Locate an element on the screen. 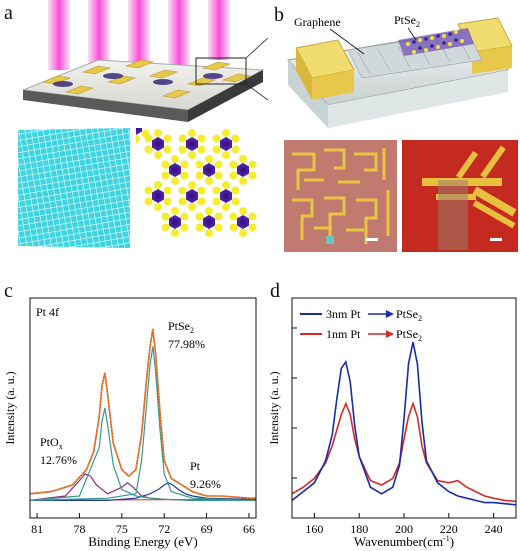  x-tick-label: 81 is located at coordinates (37, 529).